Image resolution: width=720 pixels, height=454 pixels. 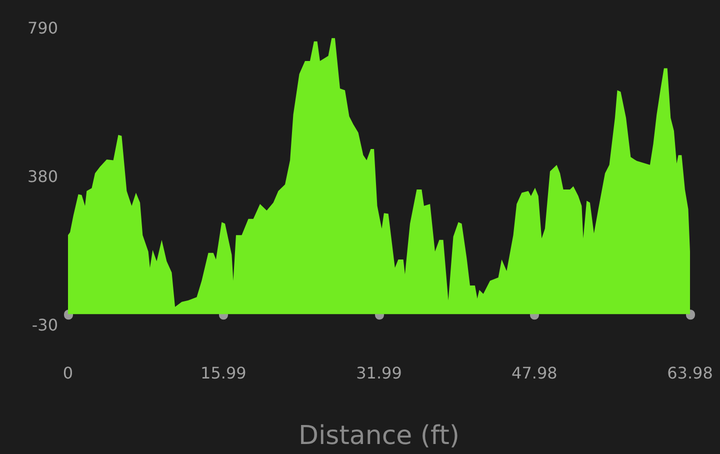 What do you see at coordinates (535, 373) in the screenshot?
I see `x-tick-label: 47.98` at bounding box center [535, 373].